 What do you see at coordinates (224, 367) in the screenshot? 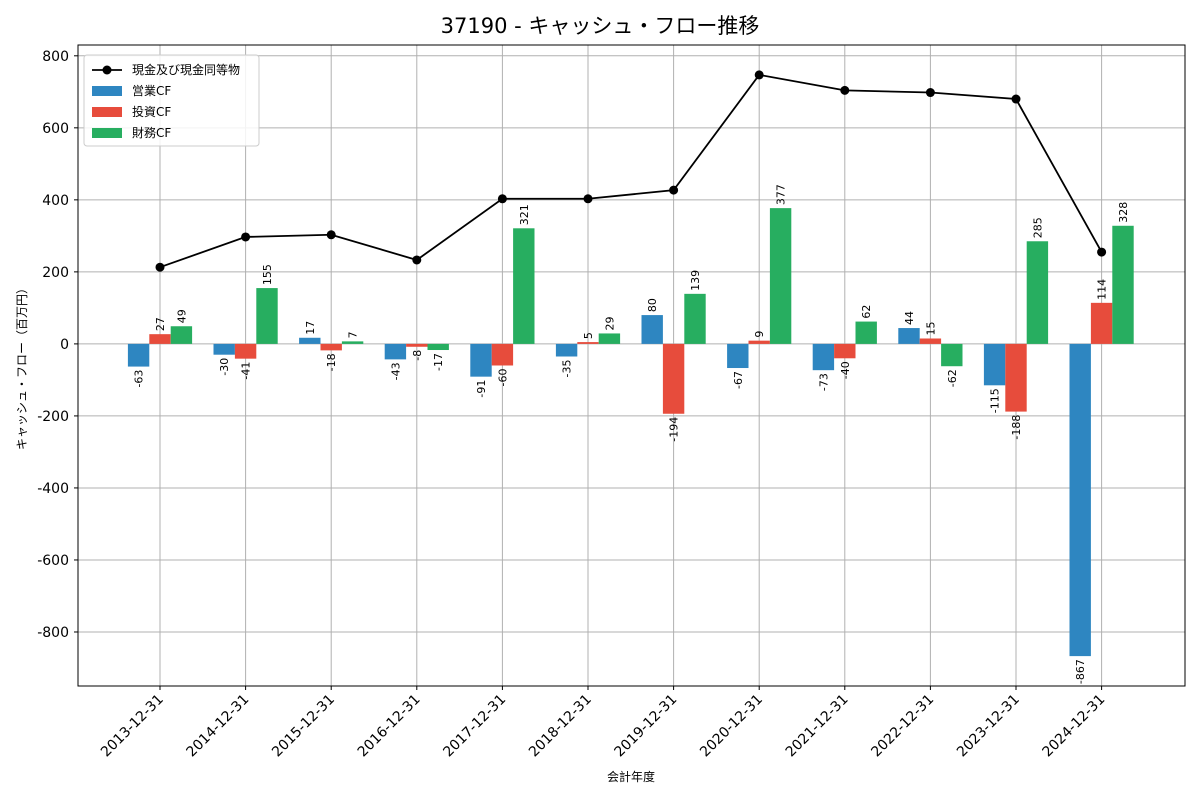
I see `data-label: -30` at bounding box center [224, 367].